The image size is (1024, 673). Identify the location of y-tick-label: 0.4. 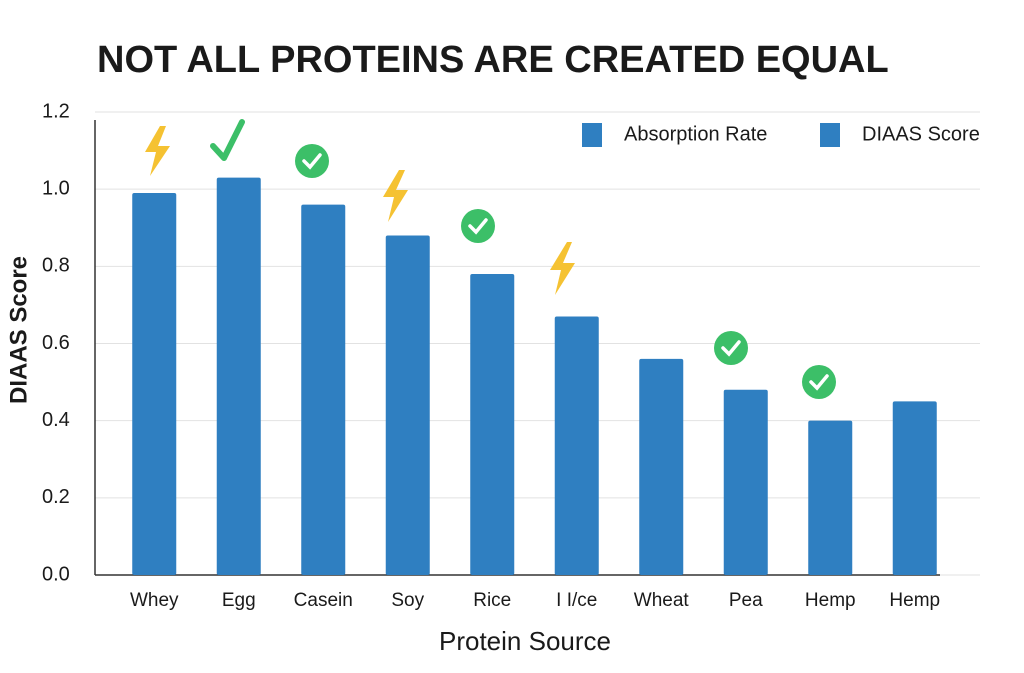
(56, 420).